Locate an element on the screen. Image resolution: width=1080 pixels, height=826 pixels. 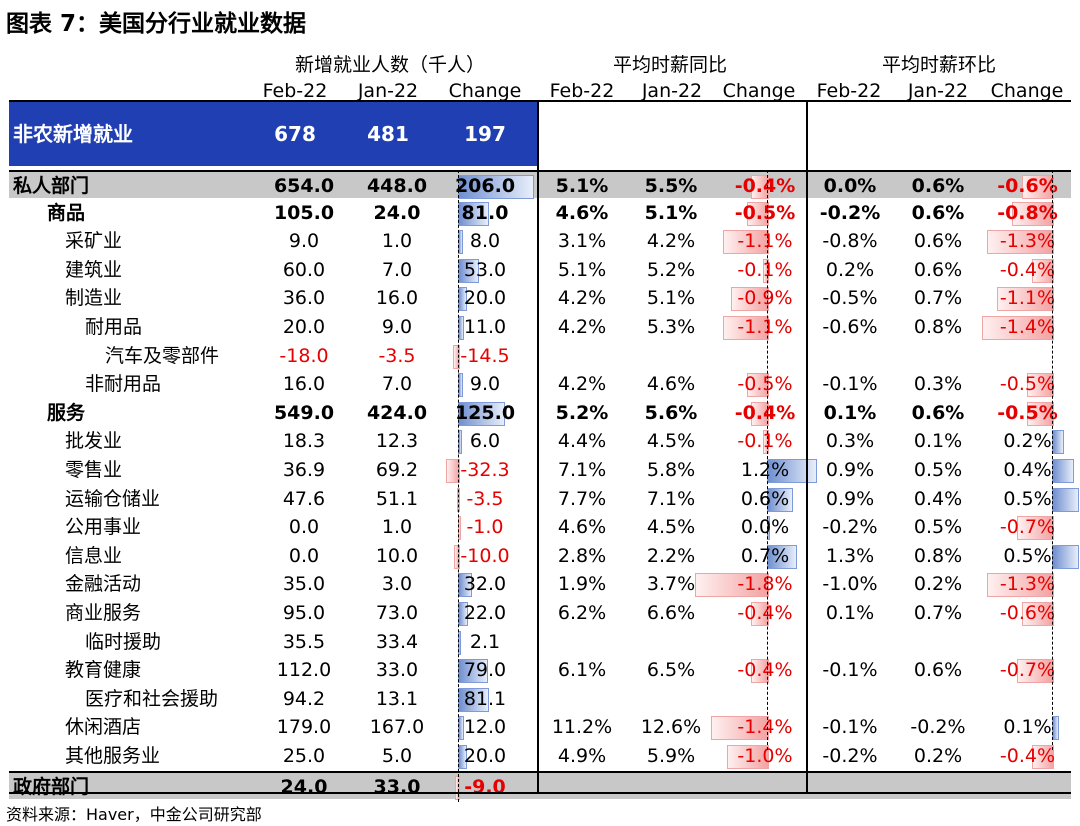
cell-y3: -1.8% is located at coordinates (765, 584).